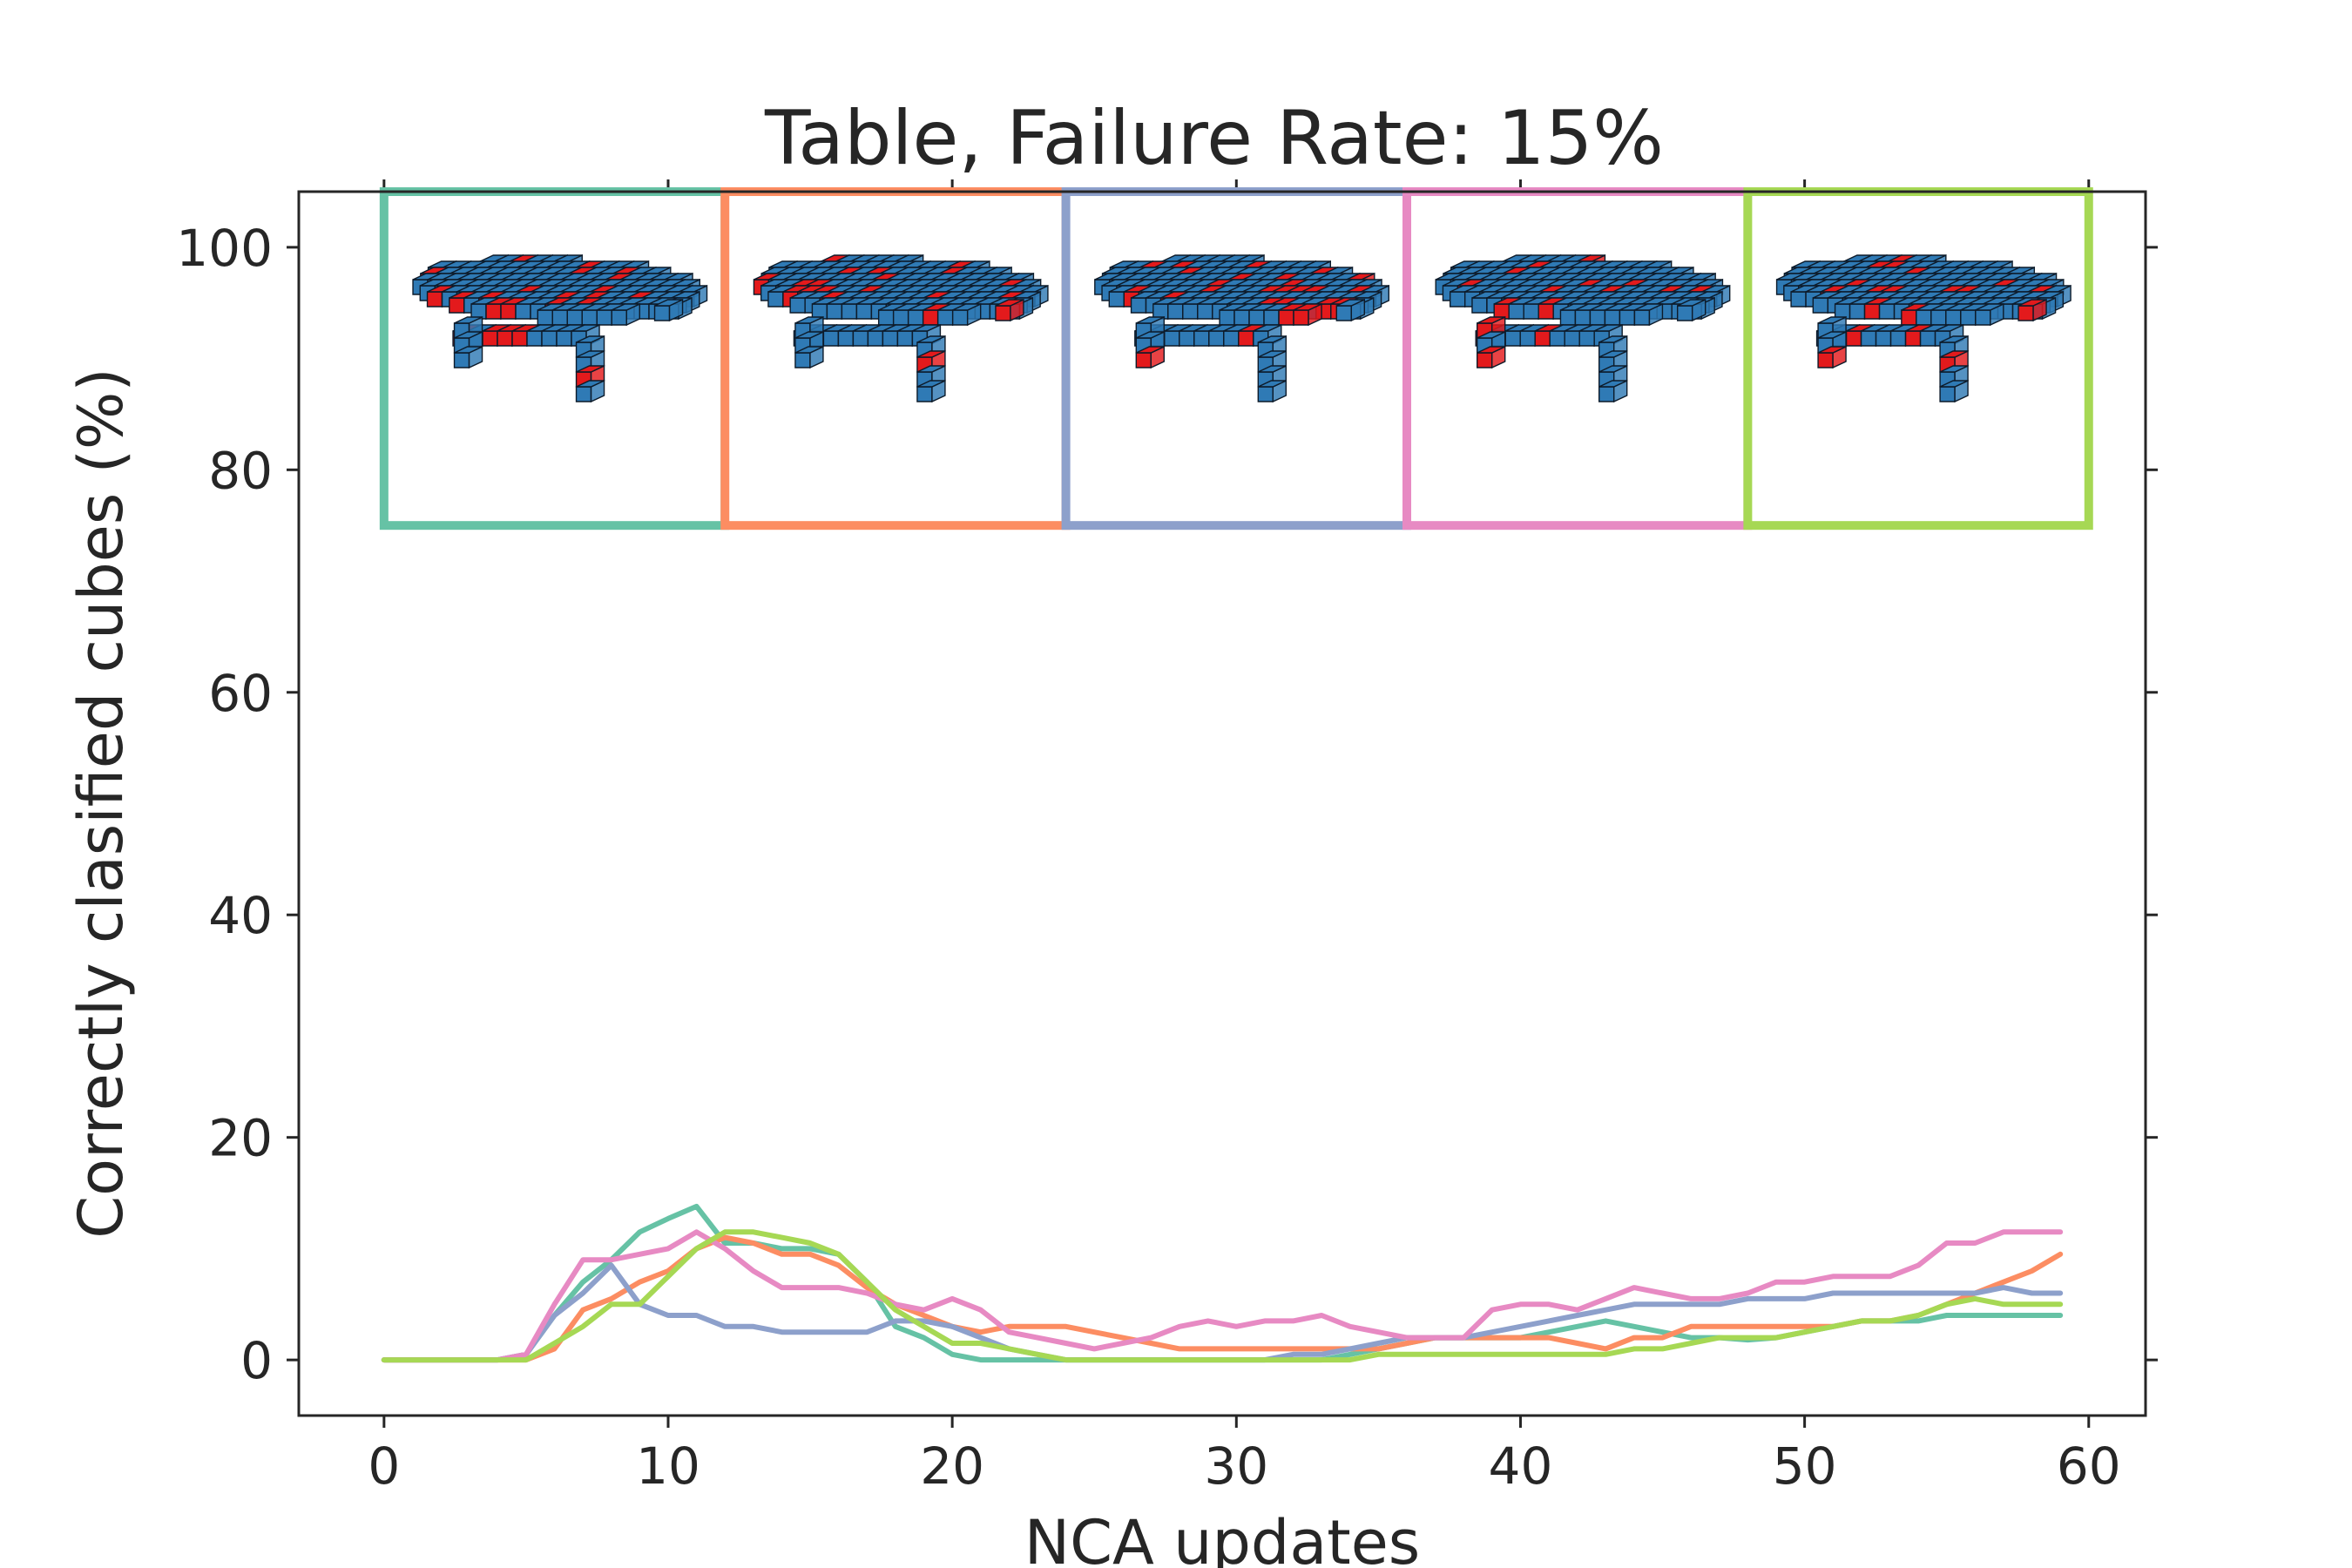 The width and height of the screenshot is (2352, 1568). What do you see at coordinates (240, 1138) in the screenshot?
I see `y-tick-label: 20` at bounding box center [240, 1138].